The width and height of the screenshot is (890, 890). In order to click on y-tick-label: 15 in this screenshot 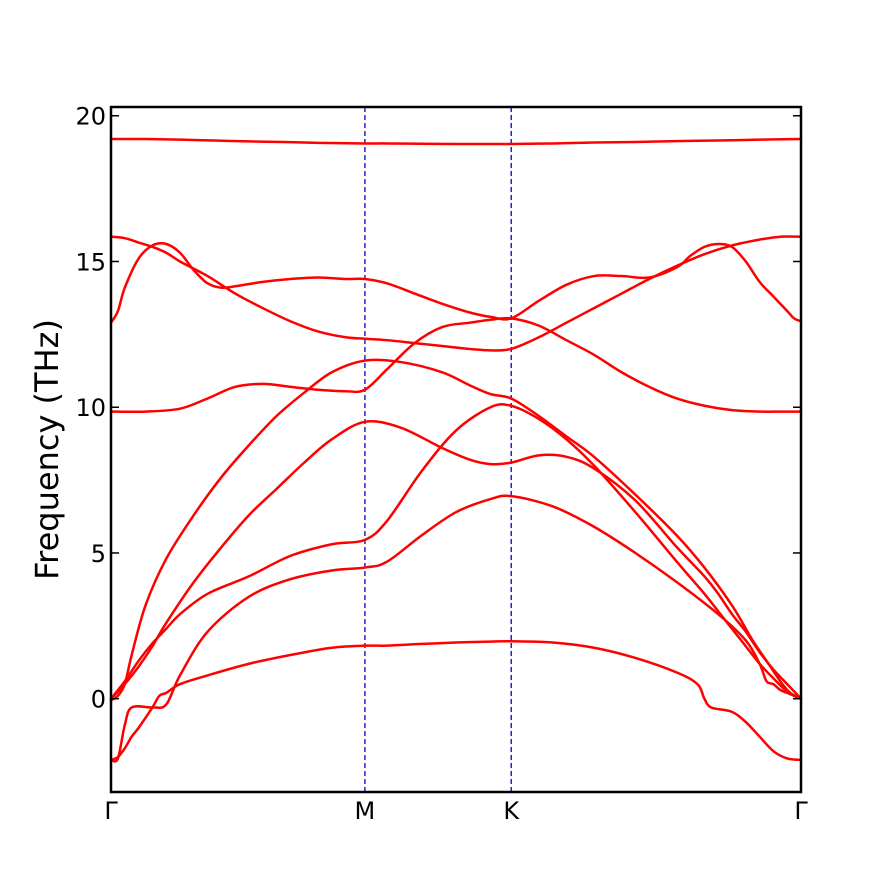, I will do `click(90, 262)`.